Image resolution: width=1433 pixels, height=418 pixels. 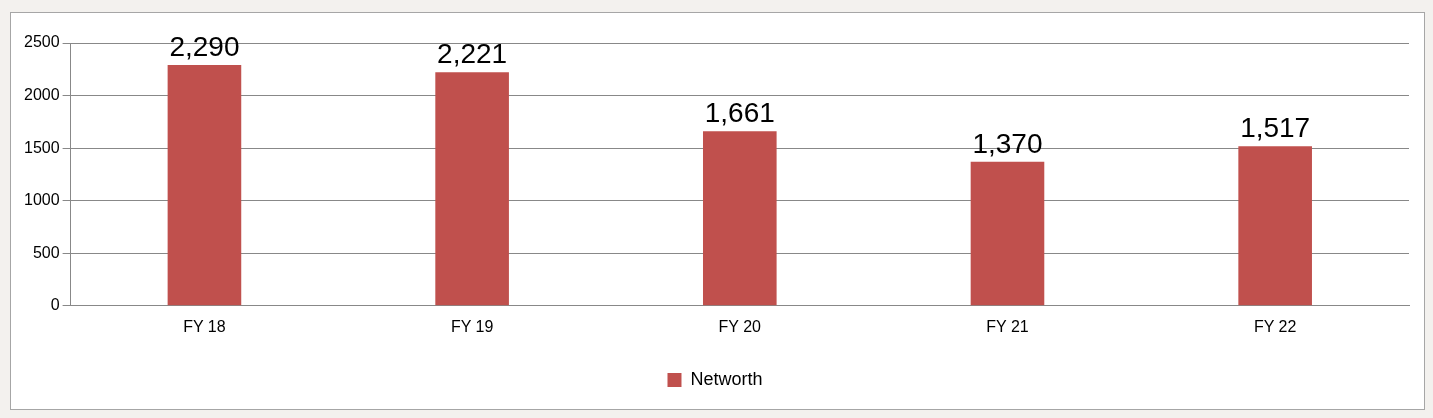 I want to click on x-tick-label: FY 21, so click(x=1007, y=326).